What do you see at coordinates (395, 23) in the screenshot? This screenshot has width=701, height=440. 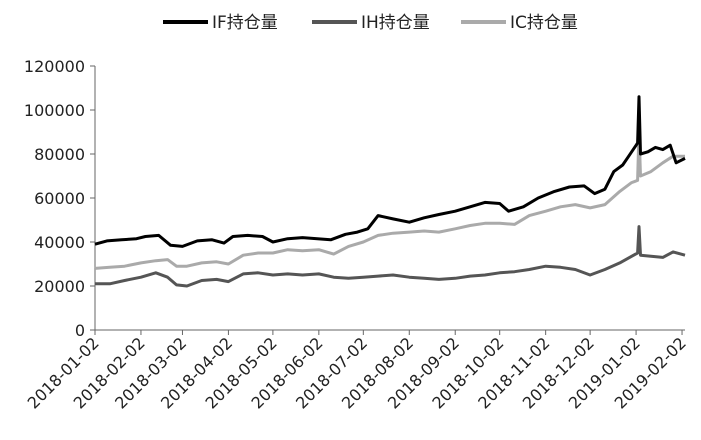 I see `legend-label-ih: IH持仓量` at bounding box center [395, 23].